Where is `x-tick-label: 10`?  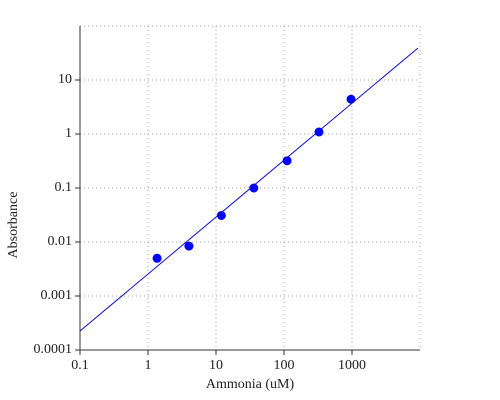
x-tick-label: 10 is located at coordinates (216, 365).